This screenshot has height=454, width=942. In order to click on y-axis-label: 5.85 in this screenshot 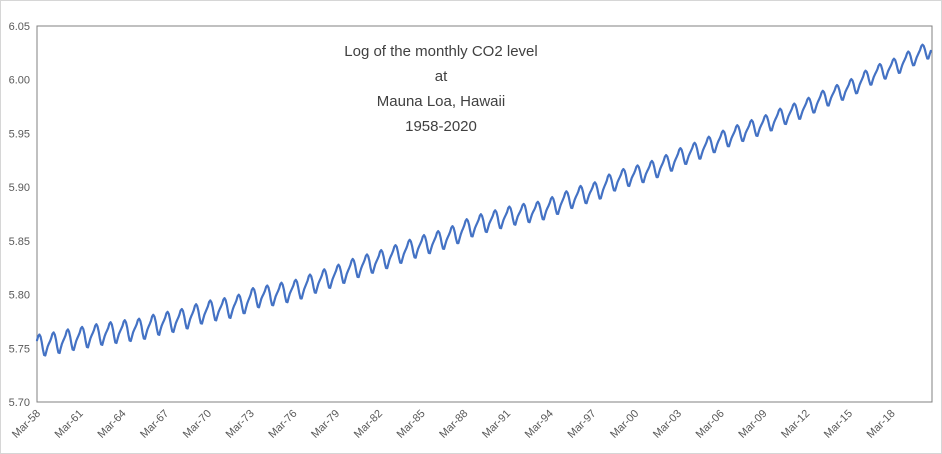, I will do `click(19, 242)`.